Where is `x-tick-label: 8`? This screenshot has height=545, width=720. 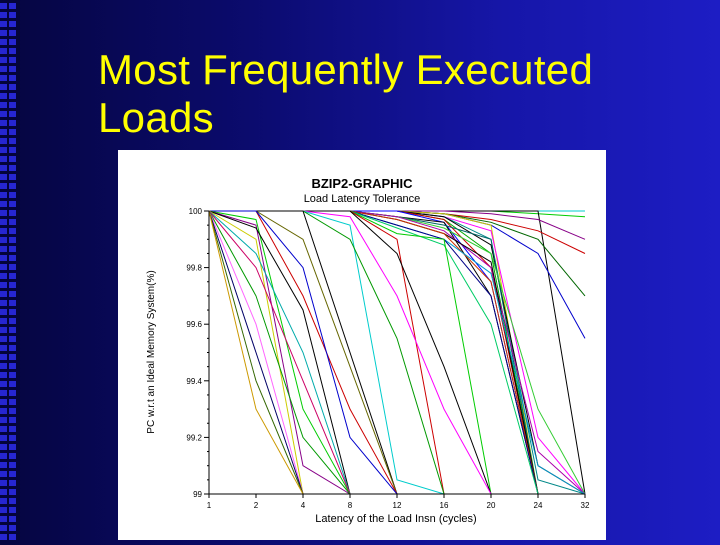 x-tick-label: 8 is located at coordinates (350, 505).